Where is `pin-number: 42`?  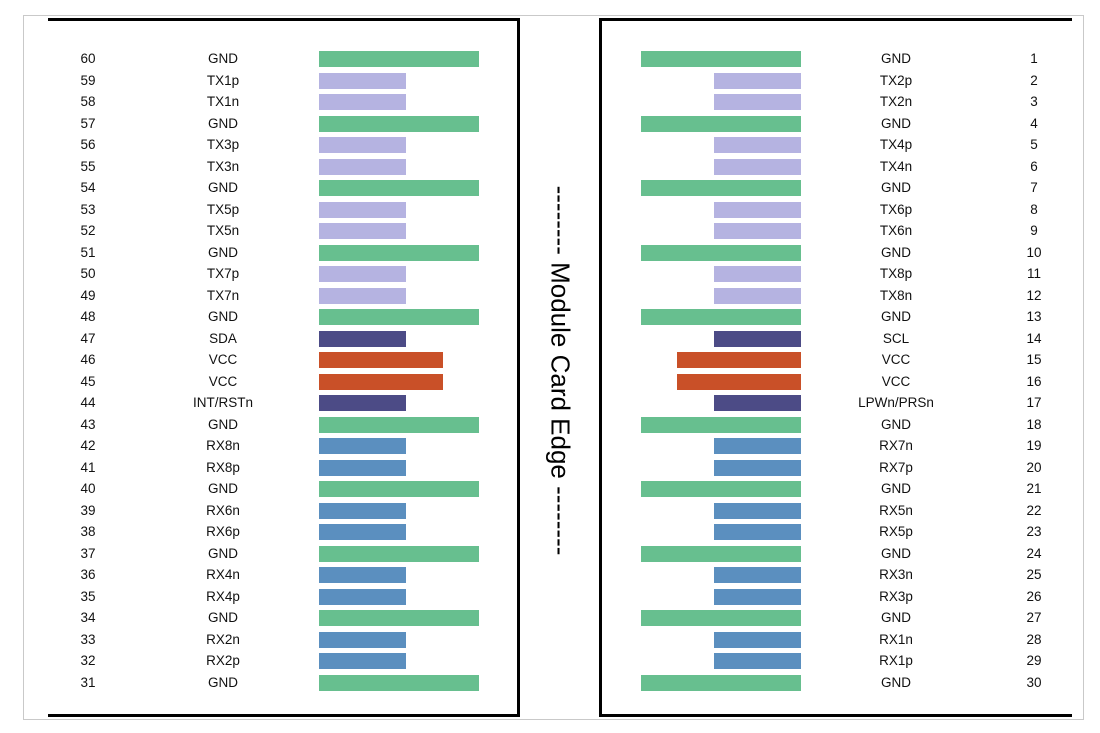
pin-number: 42 is located at coordinates (88, 445).